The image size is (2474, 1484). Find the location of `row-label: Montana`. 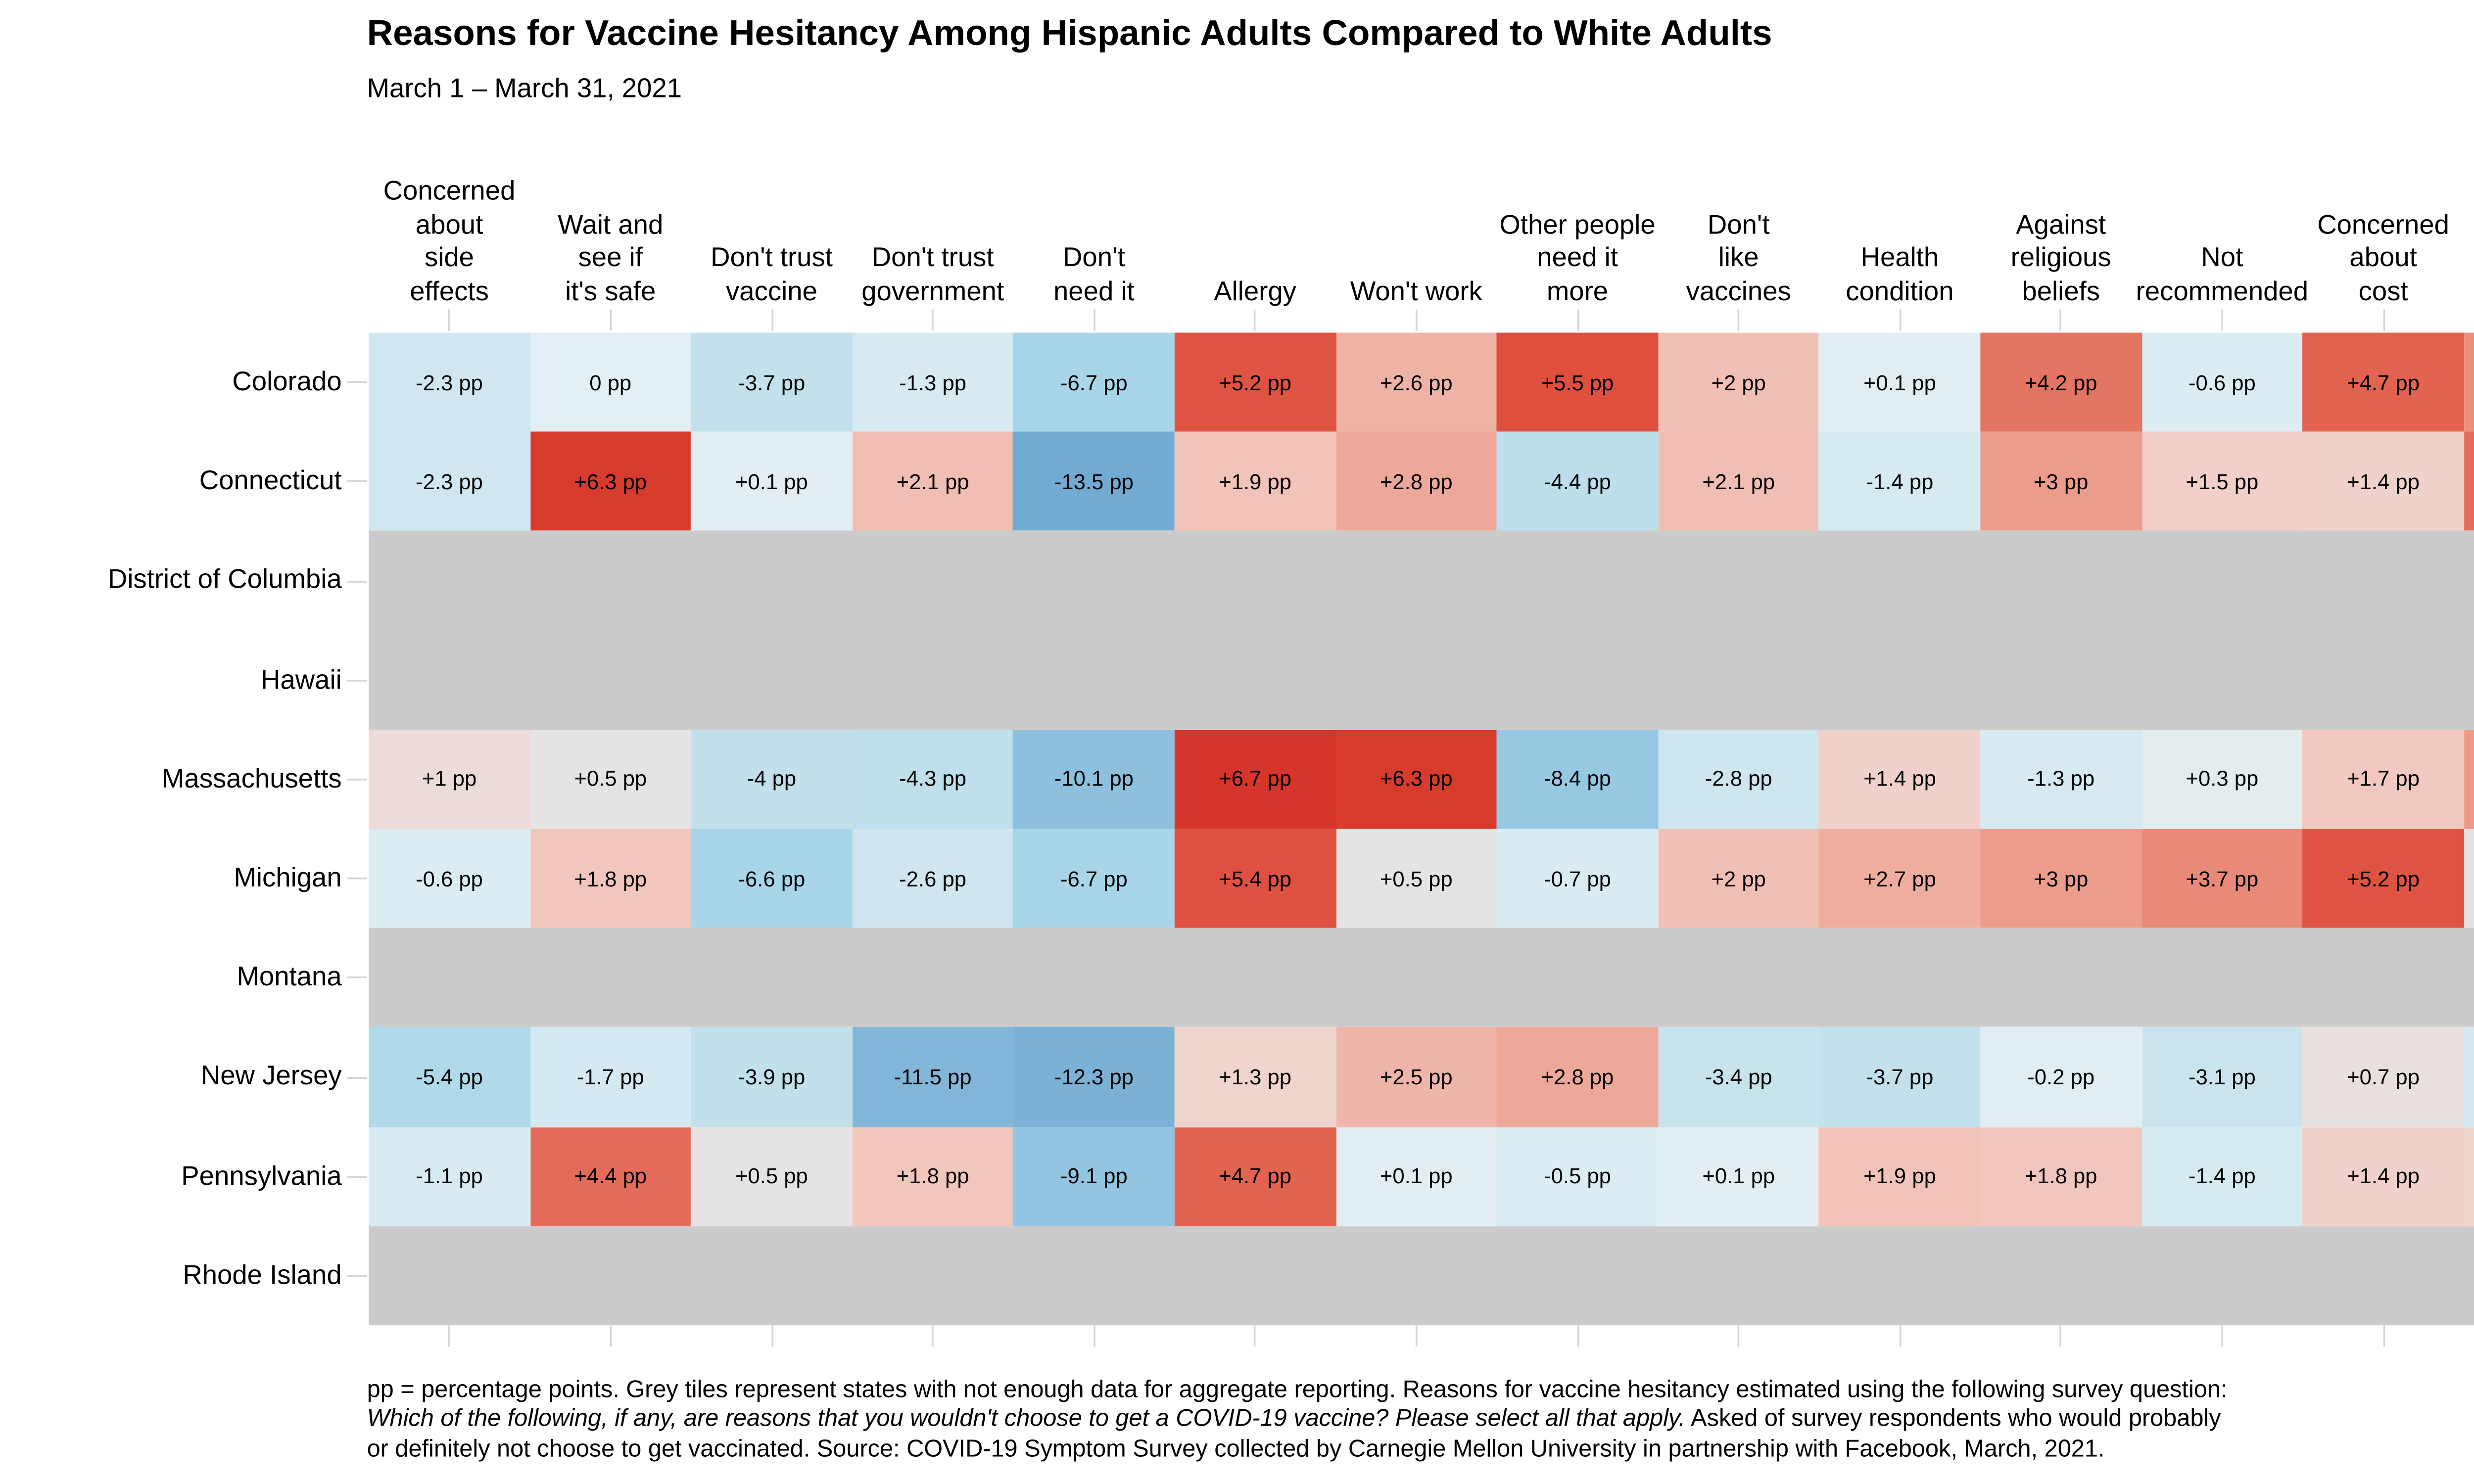

row-label: Montana is located at coordinates (289, 977).